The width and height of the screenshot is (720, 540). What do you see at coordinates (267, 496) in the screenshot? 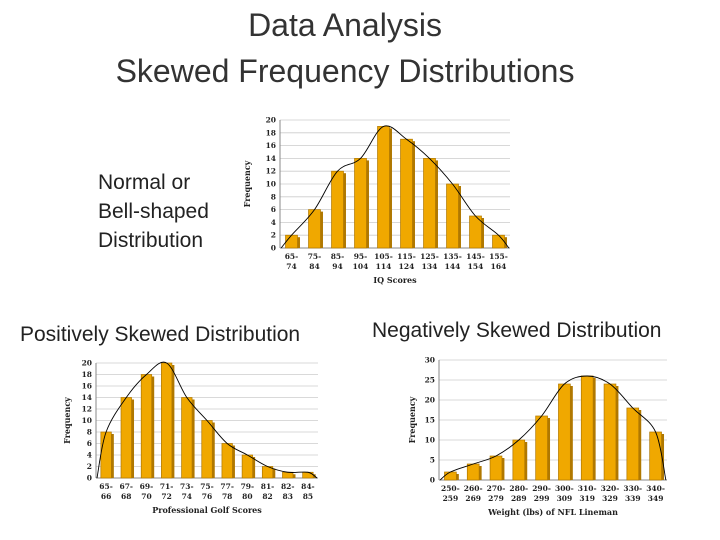
I see `x-tick-label: 82` at bounding box center [267, 496].